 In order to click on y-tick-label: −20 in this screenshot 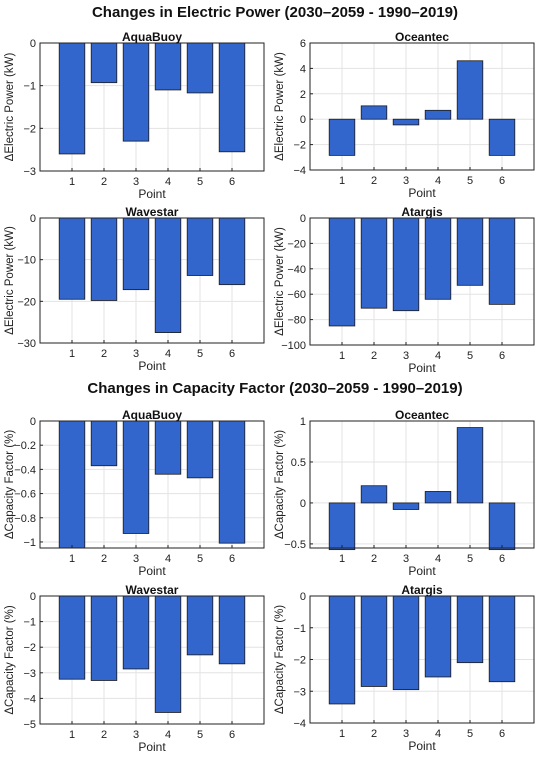, I will do `click(296, 244)`.